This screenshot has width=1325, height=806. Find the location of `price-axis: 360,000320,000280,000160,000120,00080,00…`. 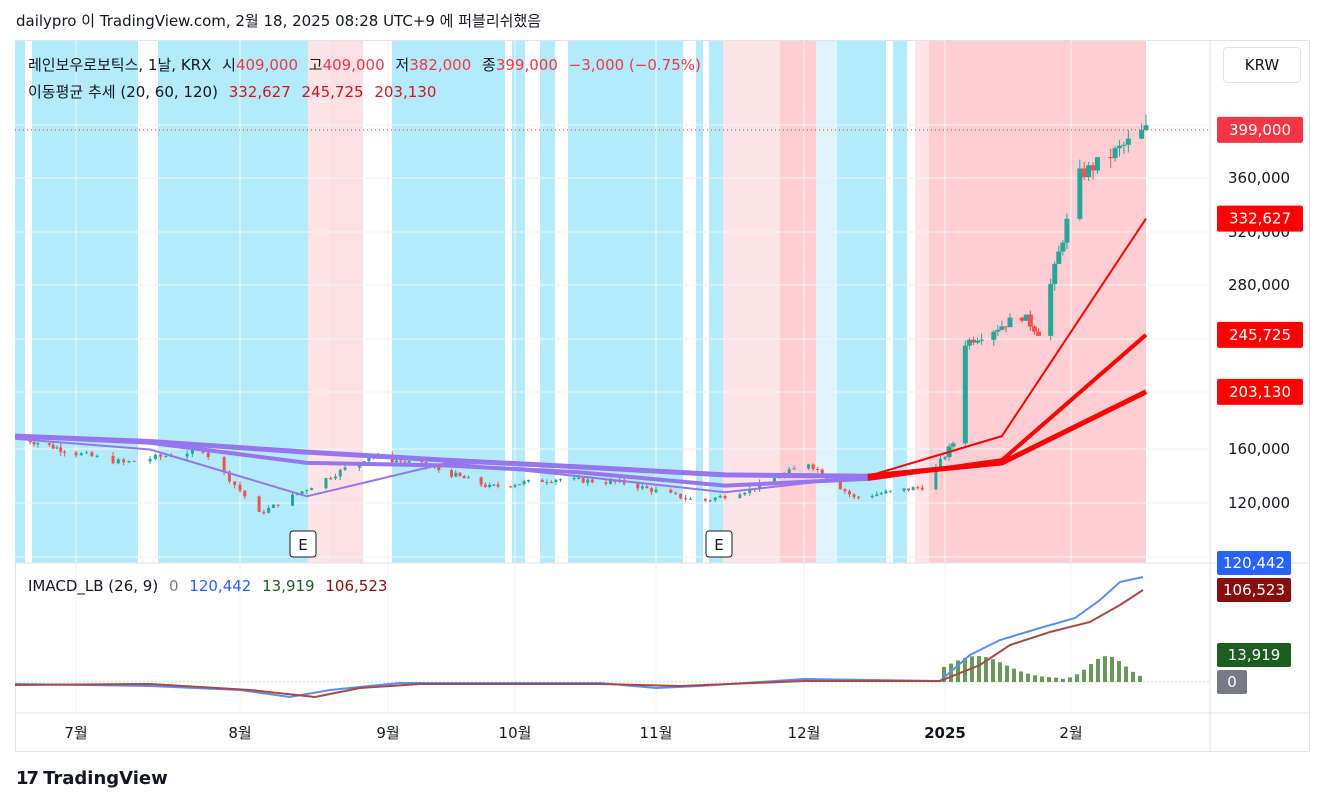

price-axis: 360,000320,000280,000160,000120,00080,00… is located at coordinates (1260, 405).